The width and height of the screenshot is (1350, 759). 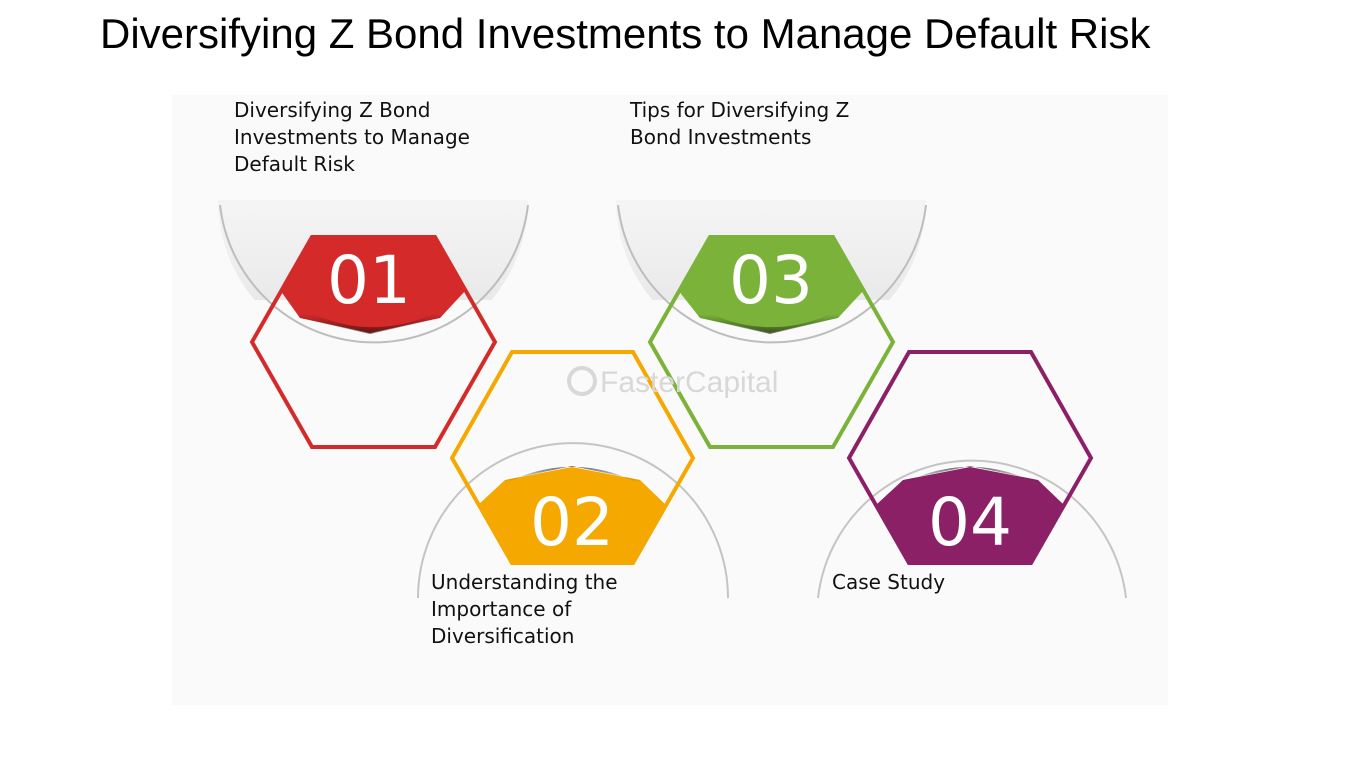 I want to click on step-02-number: 02, so click(x=572, y=522).